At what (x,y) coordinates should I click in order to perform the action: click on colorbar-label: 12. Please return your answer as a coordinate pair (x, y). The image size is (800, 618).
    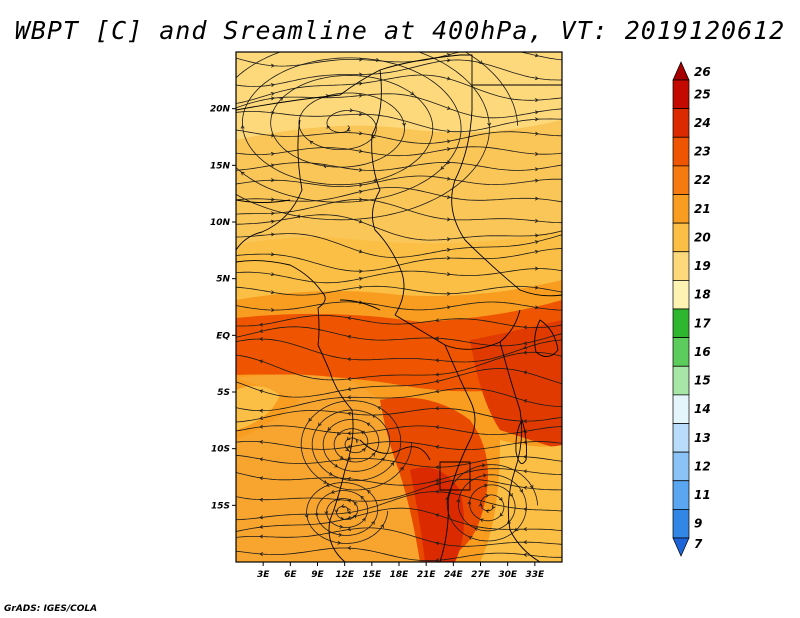
    Looking at the image, I should click on (702, 466).